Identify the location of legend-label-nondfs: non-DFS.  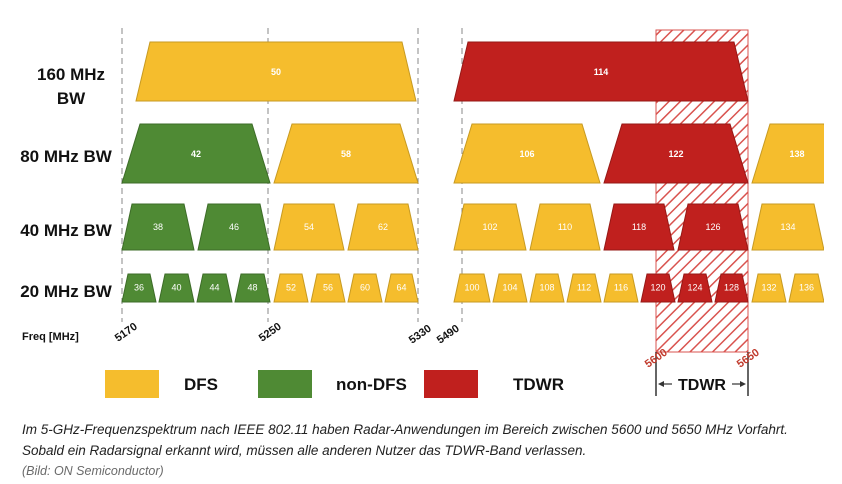
(371, 384).